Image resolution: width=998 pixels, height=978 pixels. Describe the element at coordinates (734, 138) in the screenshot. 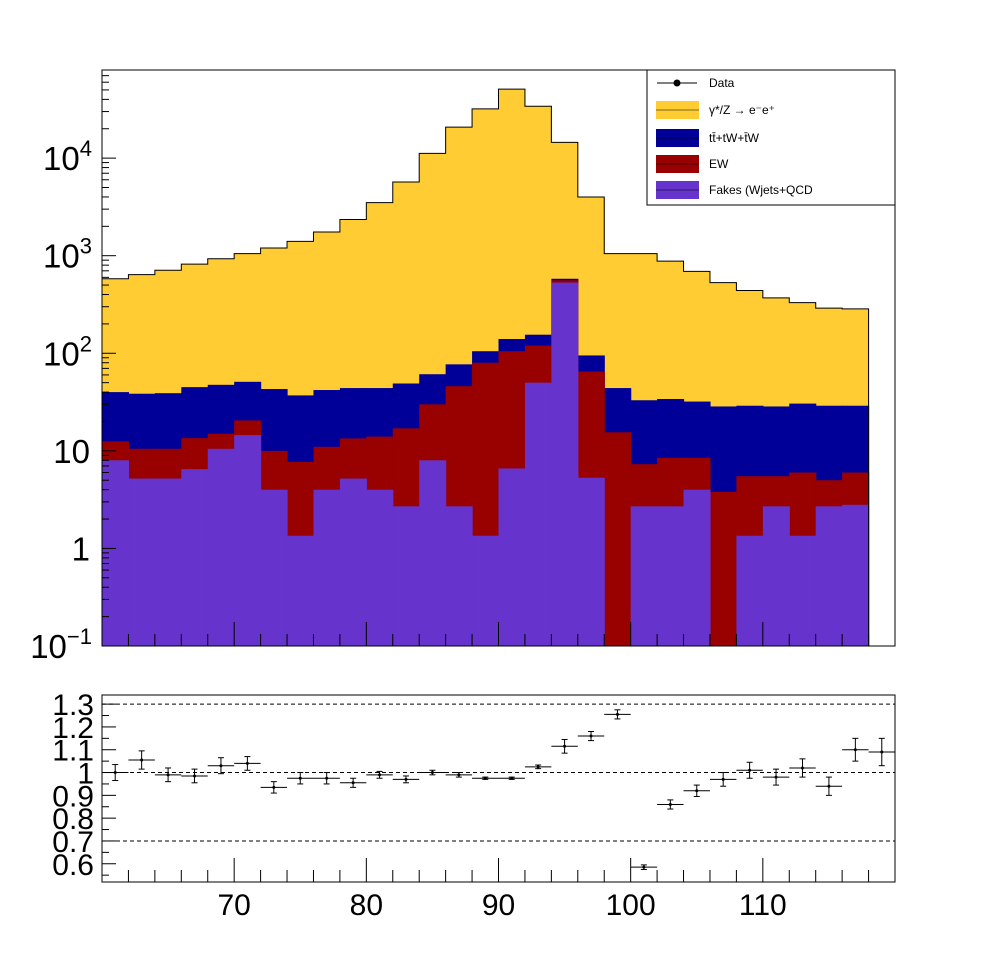

I see `legend-label: tt̄+tW+t̄W` at that location.